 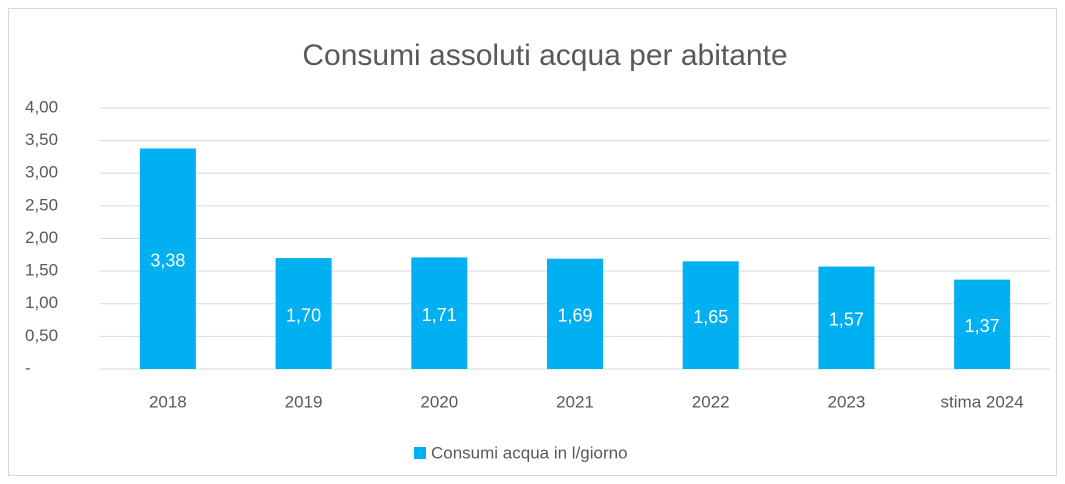 I want to click on legend-label: Consumi acqua in l/giorno, so click(x=529, y=452).